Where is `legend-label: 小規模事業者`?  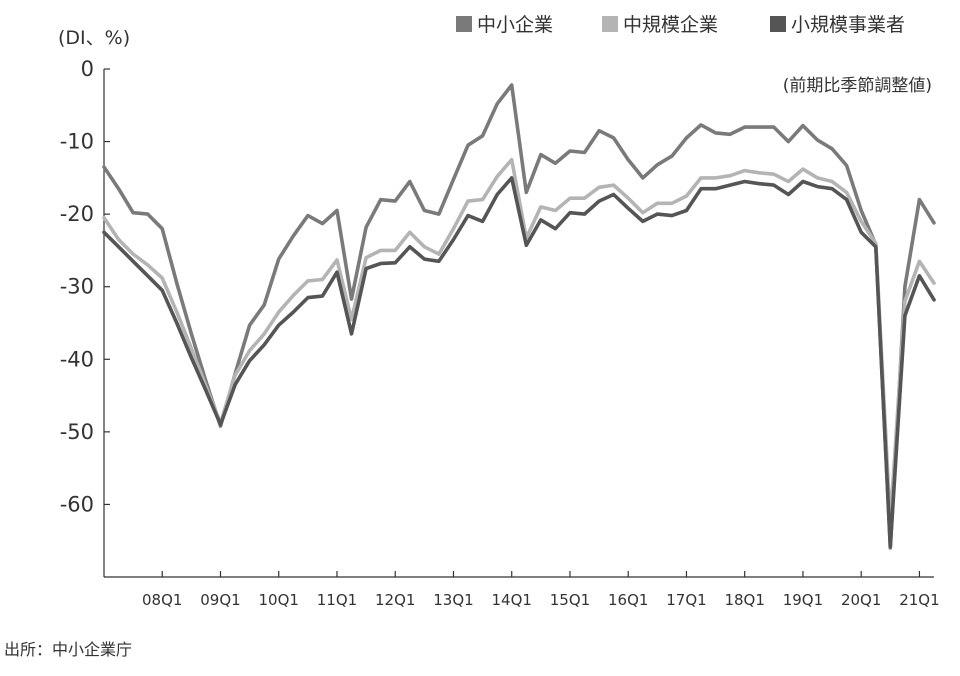
legend-label: 小規模事業者 is located at coordinates (848, 25).